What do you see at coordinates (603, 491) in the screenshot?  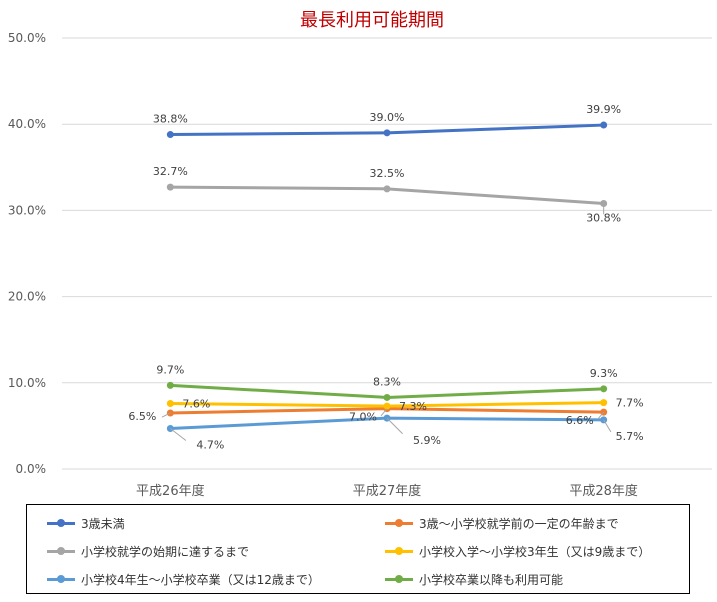 I see `x-tick-label: 平成28年度` at bounding box center [603, 491].